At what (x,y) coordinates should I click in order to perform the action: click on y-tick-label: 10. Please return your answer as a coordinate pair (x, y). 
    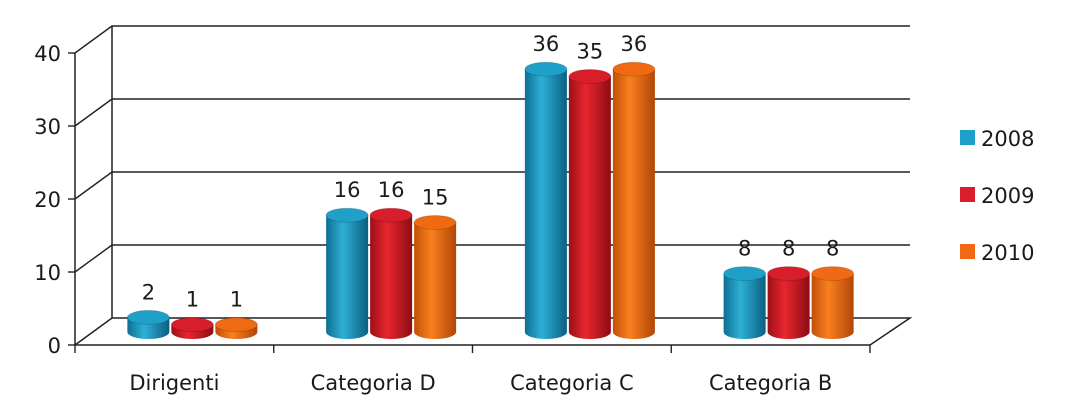
    Looking at the image, I should click on (47, 273).